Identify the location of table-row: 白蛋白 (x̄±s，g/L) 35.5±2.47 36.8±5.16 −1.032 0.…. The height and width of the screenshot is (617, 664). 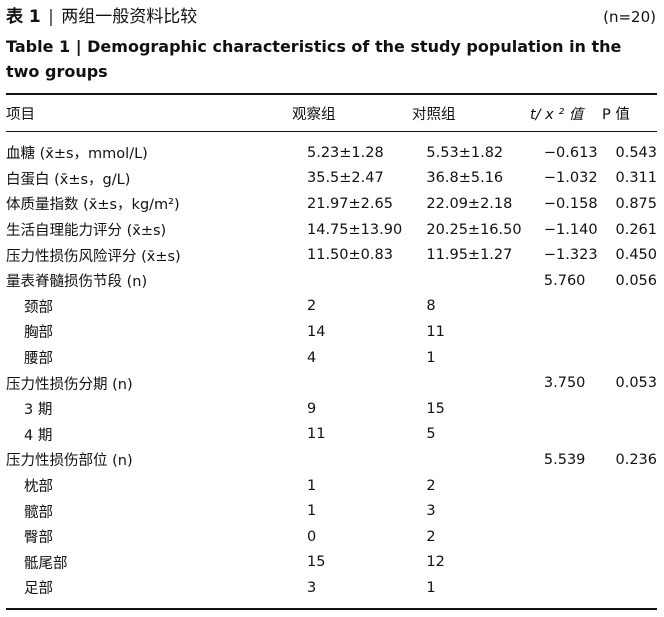
(331, 179).